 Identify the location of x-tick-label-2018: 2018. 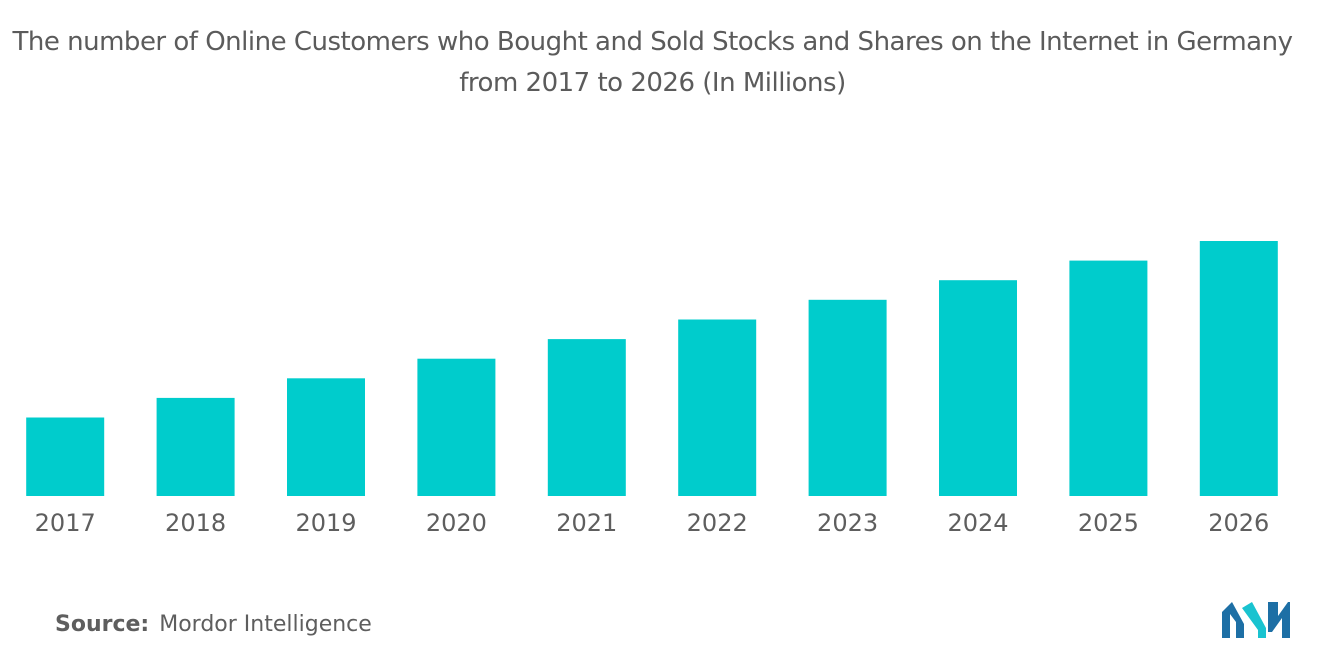
(195, 523).